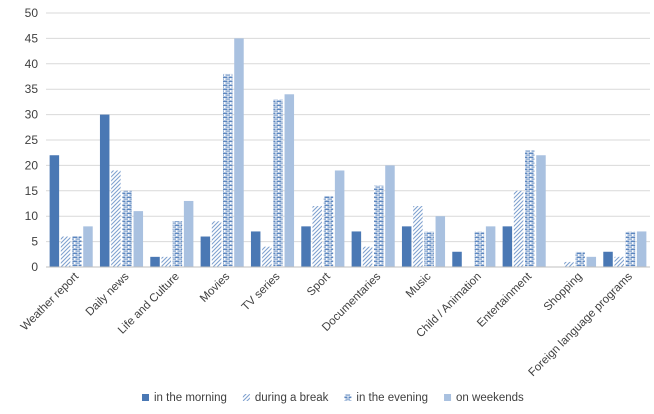  I want to click on x-category-label: Movies, so click(215, 287).